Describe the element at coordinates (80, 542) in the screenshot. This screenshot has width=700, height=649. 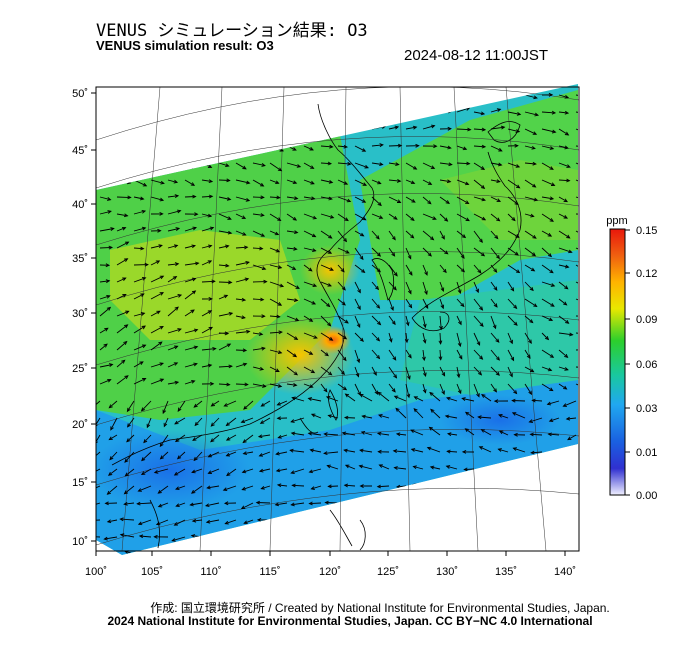
I see `lat-label: 10˚` at that location.